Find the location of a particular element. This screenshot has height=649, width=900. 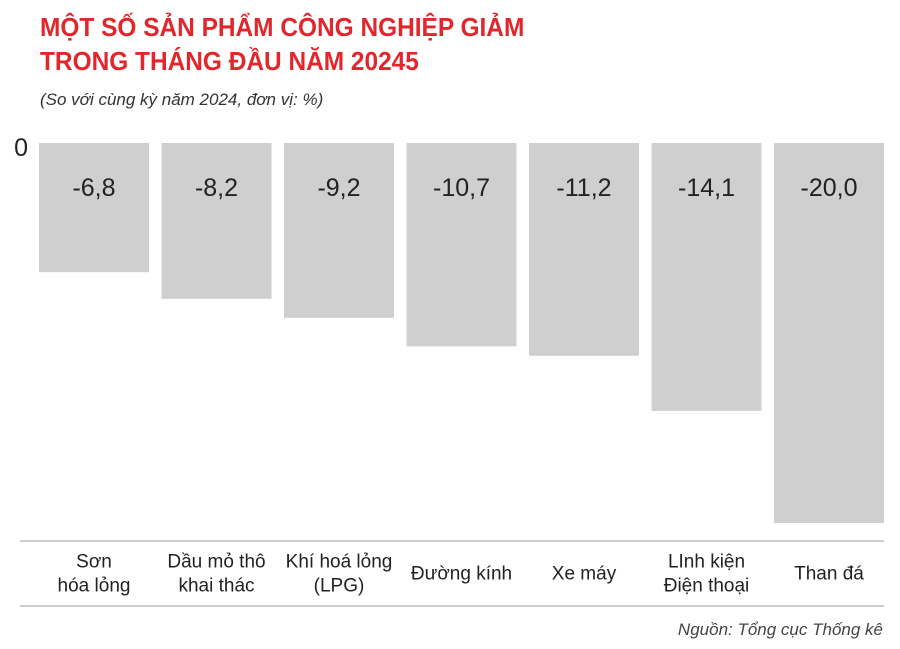

chart-subtitle: (So với cùng kỳ năm 2024, đơn vị: %) is located at coordinates (182, 99).